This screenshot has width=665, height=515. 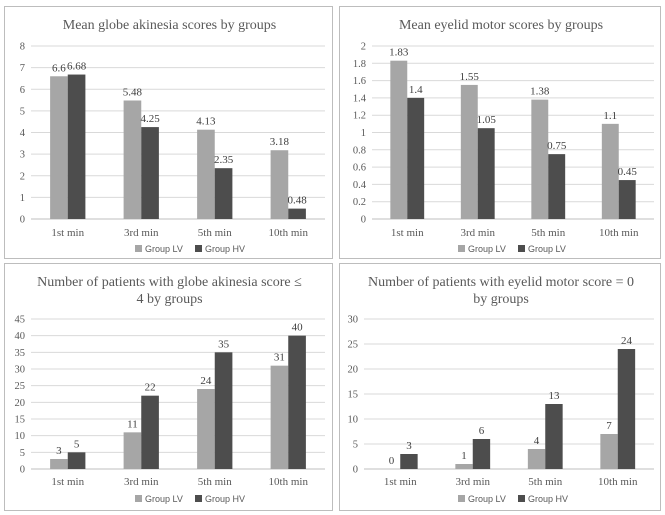 What do you see at coordinates (359, 116) in the screenshot?
I see `y-tick-label: 1.2` at bounding box center [359, 116].